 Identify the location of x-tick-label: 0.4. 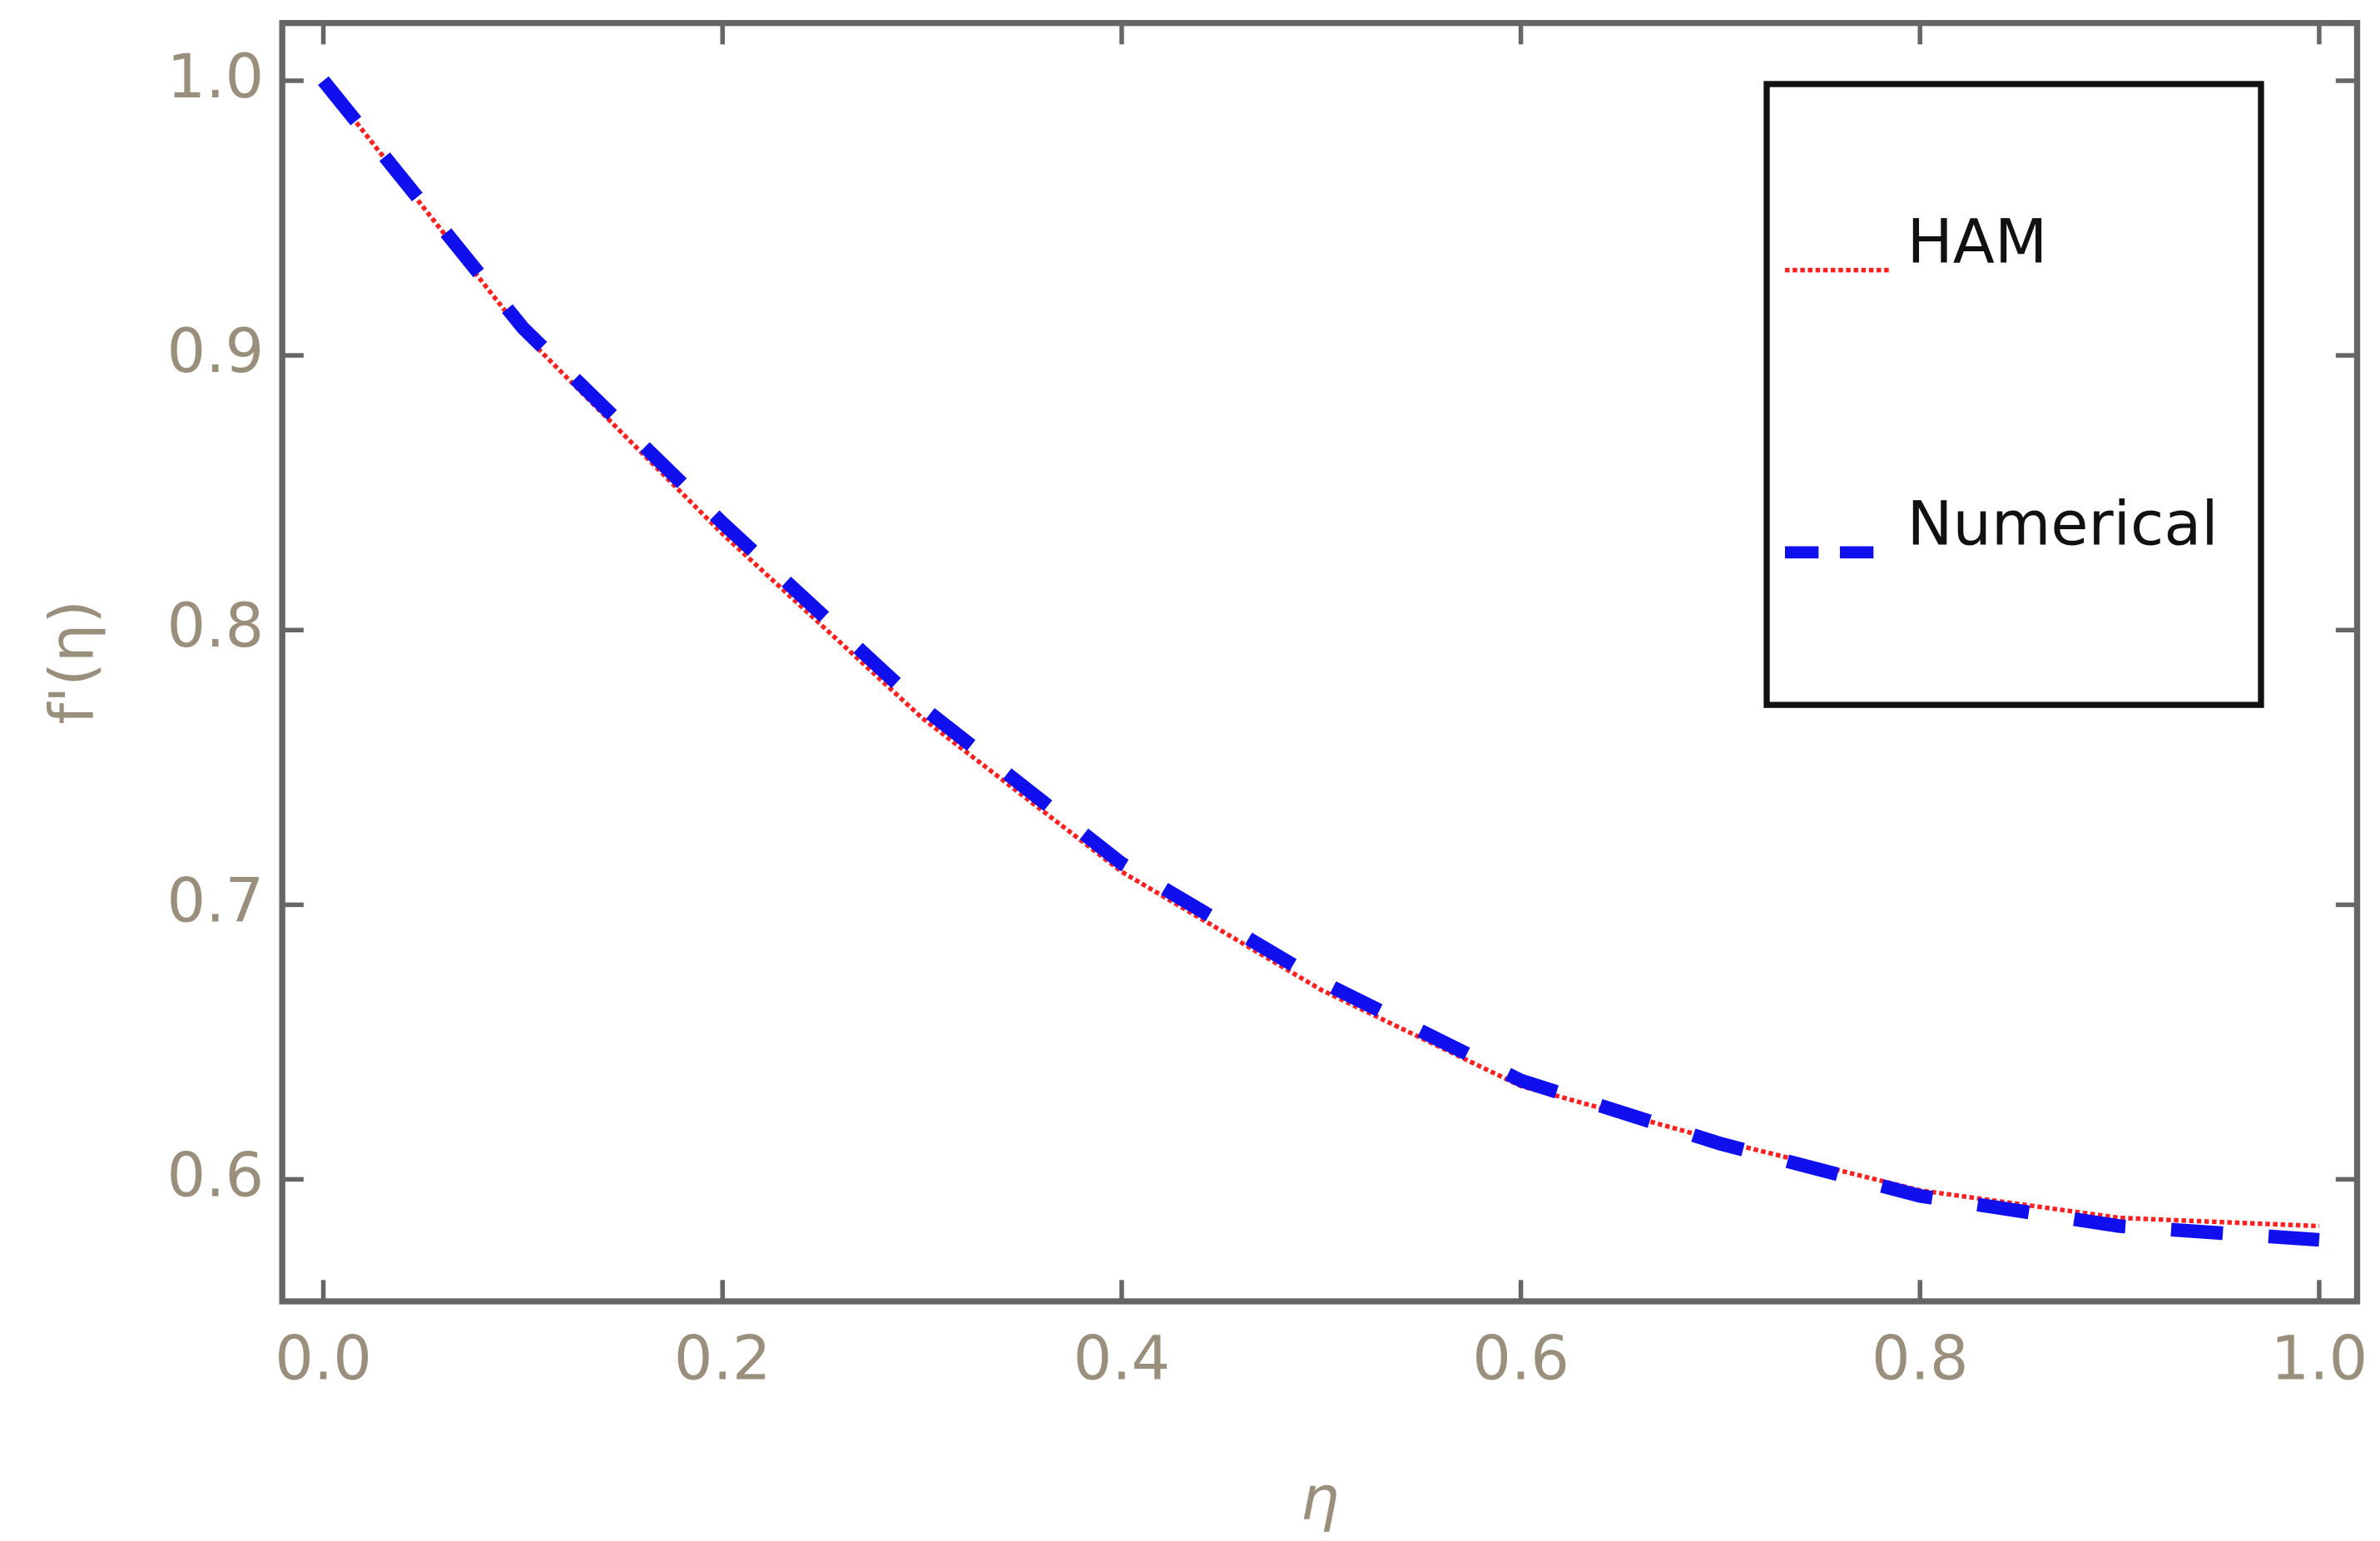
(1122, 1358).